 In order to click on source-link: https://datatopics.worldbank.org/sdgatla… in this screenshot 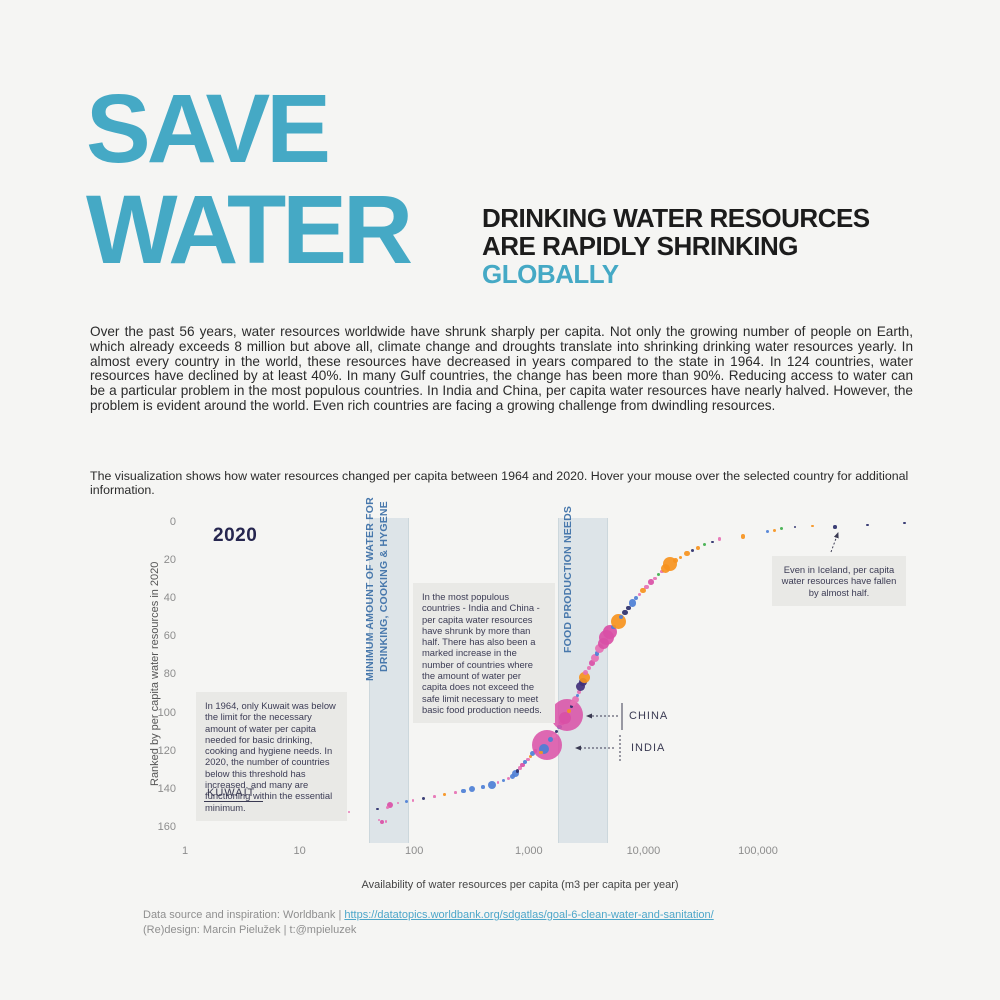, I will do `click(529, 915)`.